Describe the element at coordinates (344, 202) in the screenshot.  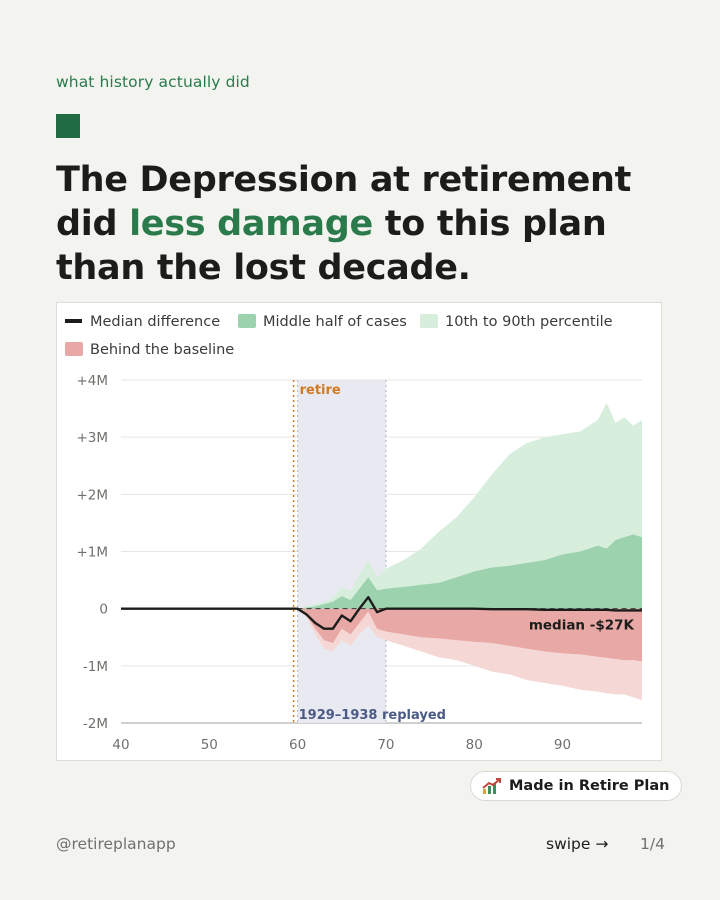
I see `headline-part-1: The Depression at retirement did` at that location.